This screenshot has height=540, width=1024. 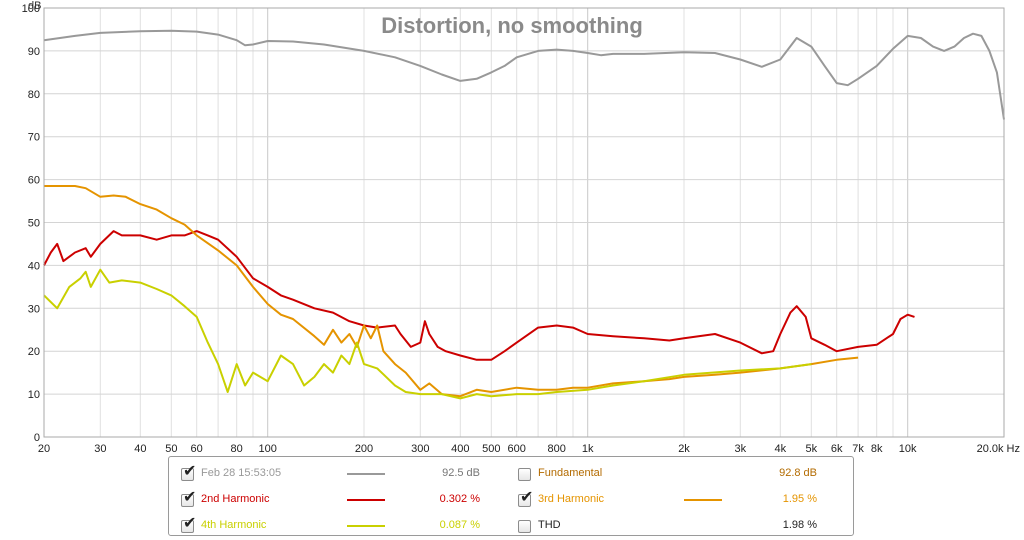 I want to click on y-tick-label: 40, so click(x=34, y=266).